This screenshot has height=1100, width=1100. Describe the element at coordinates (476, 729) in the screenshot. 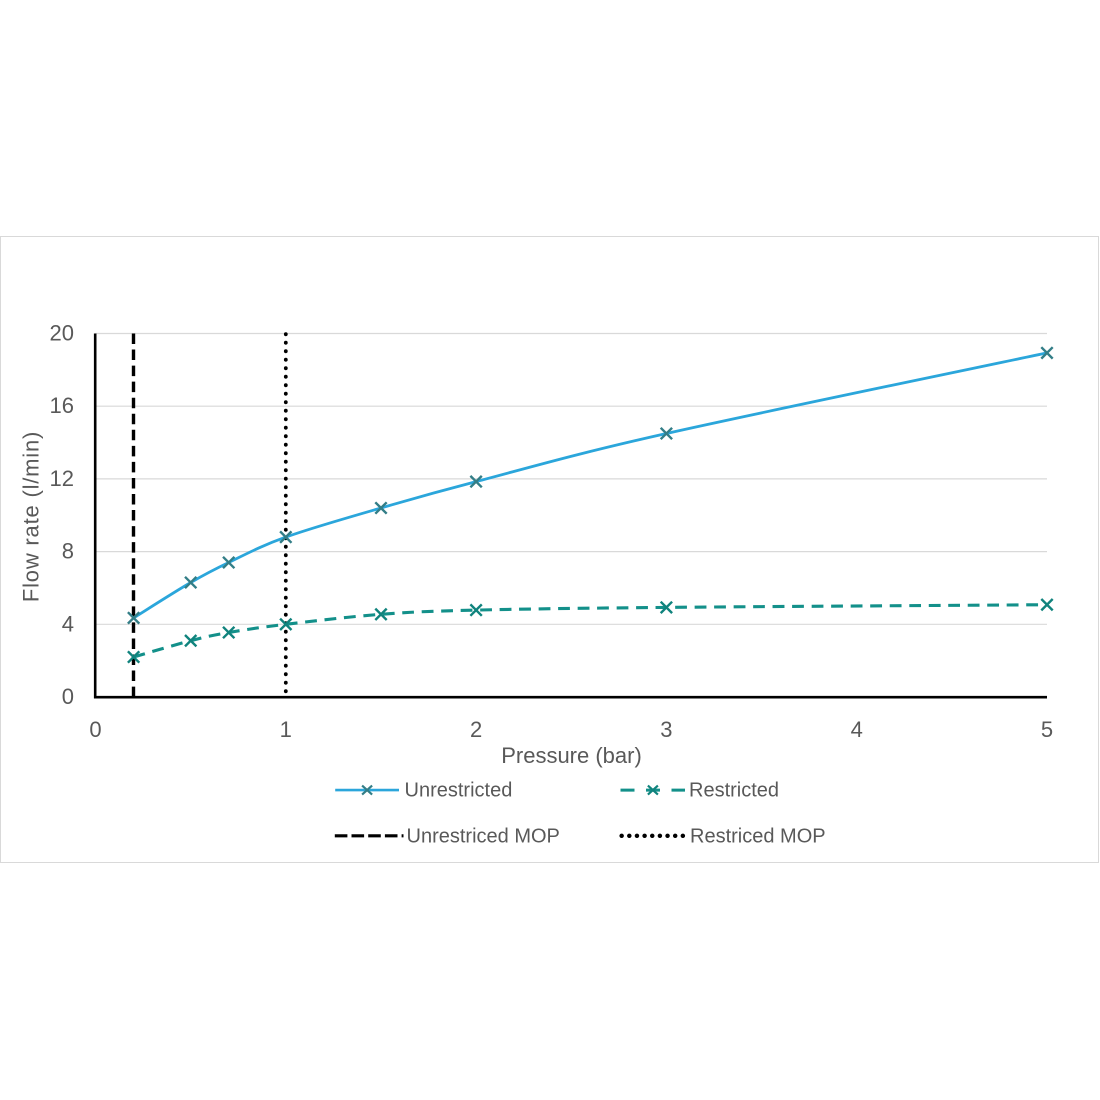

I see `svg-text: 2` at that location.